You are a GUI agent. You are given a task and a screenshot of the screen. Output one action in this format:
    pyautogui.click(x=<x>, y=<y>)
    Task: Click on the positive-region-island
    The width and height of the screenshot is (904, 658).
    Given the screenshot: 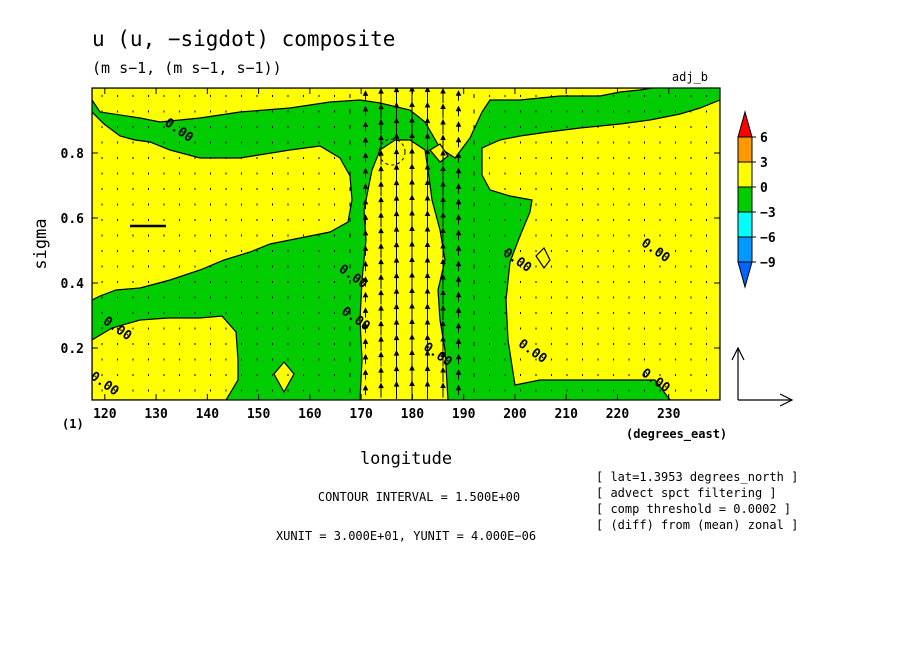 What is the action you would take?
    pyautogui.click(x=543, y=258)
    